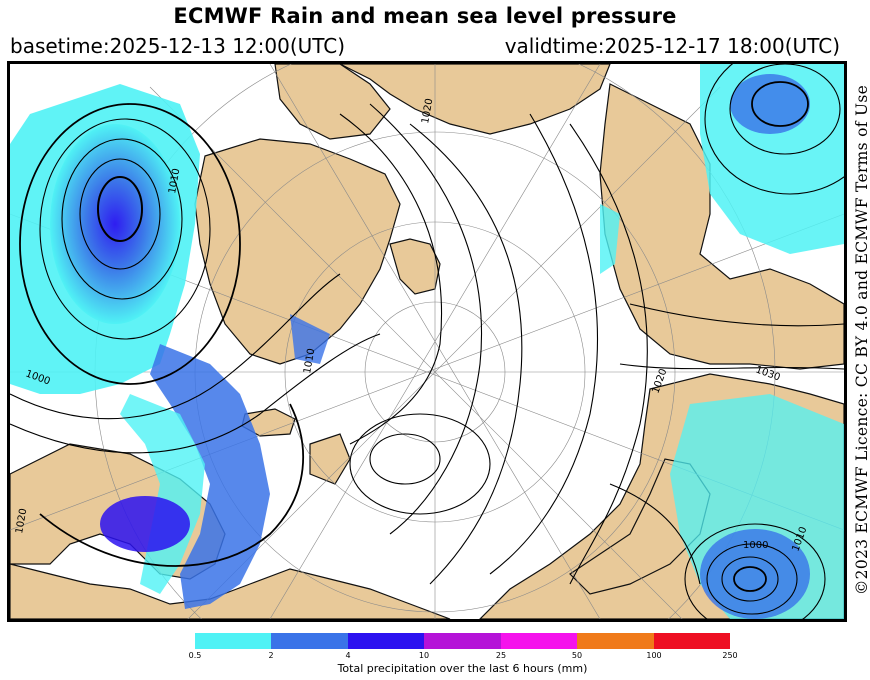 The height and width of the screenshot is (680, 870). What do you see at coordinates (115, 224) in the screenshot?
I see `precip-core-atlantic` at bounding box center [115, 224].